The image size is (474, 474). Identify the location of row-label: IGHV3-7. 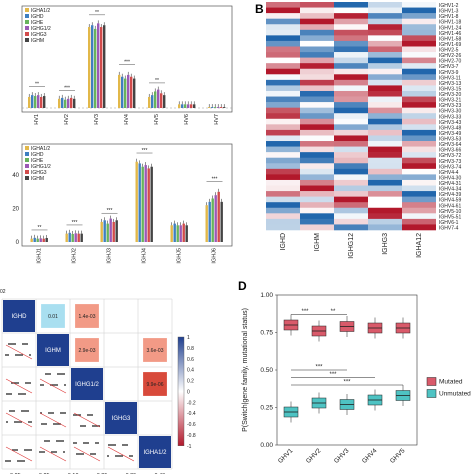
(449, 67).